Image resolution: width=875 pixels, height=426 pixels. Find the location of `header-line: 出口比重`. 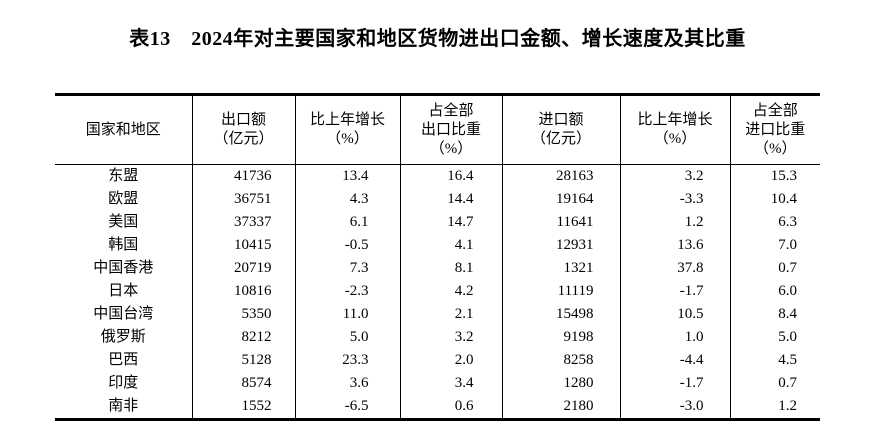

header-line: 出口比重 is located at coordinates (450, 129).